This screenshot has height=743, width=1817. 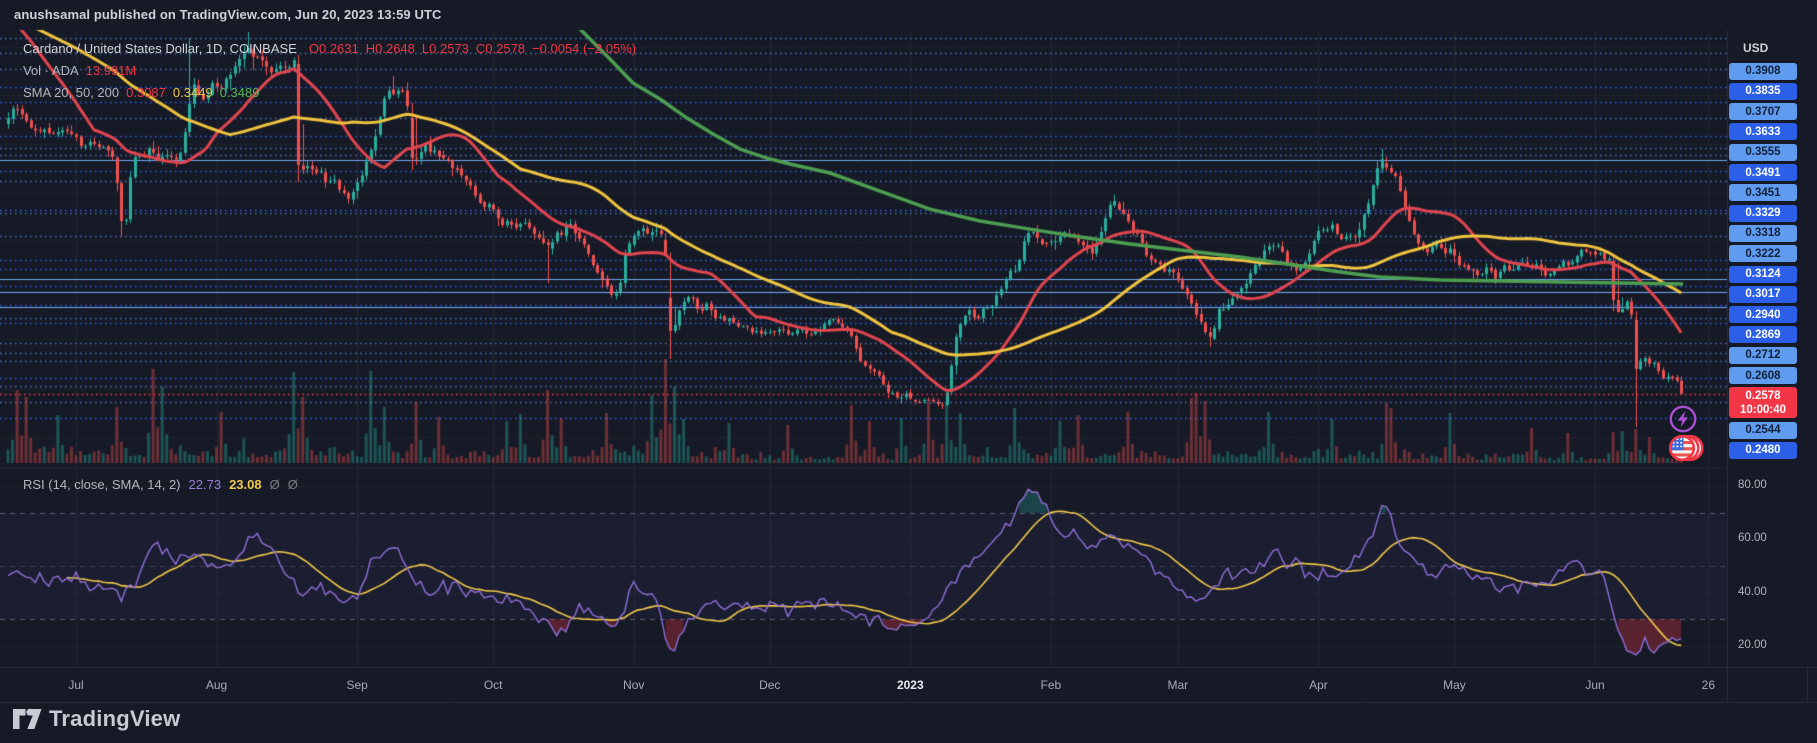 I want to click on time-tick-Dec: Dec, so click(x=770, y=685).